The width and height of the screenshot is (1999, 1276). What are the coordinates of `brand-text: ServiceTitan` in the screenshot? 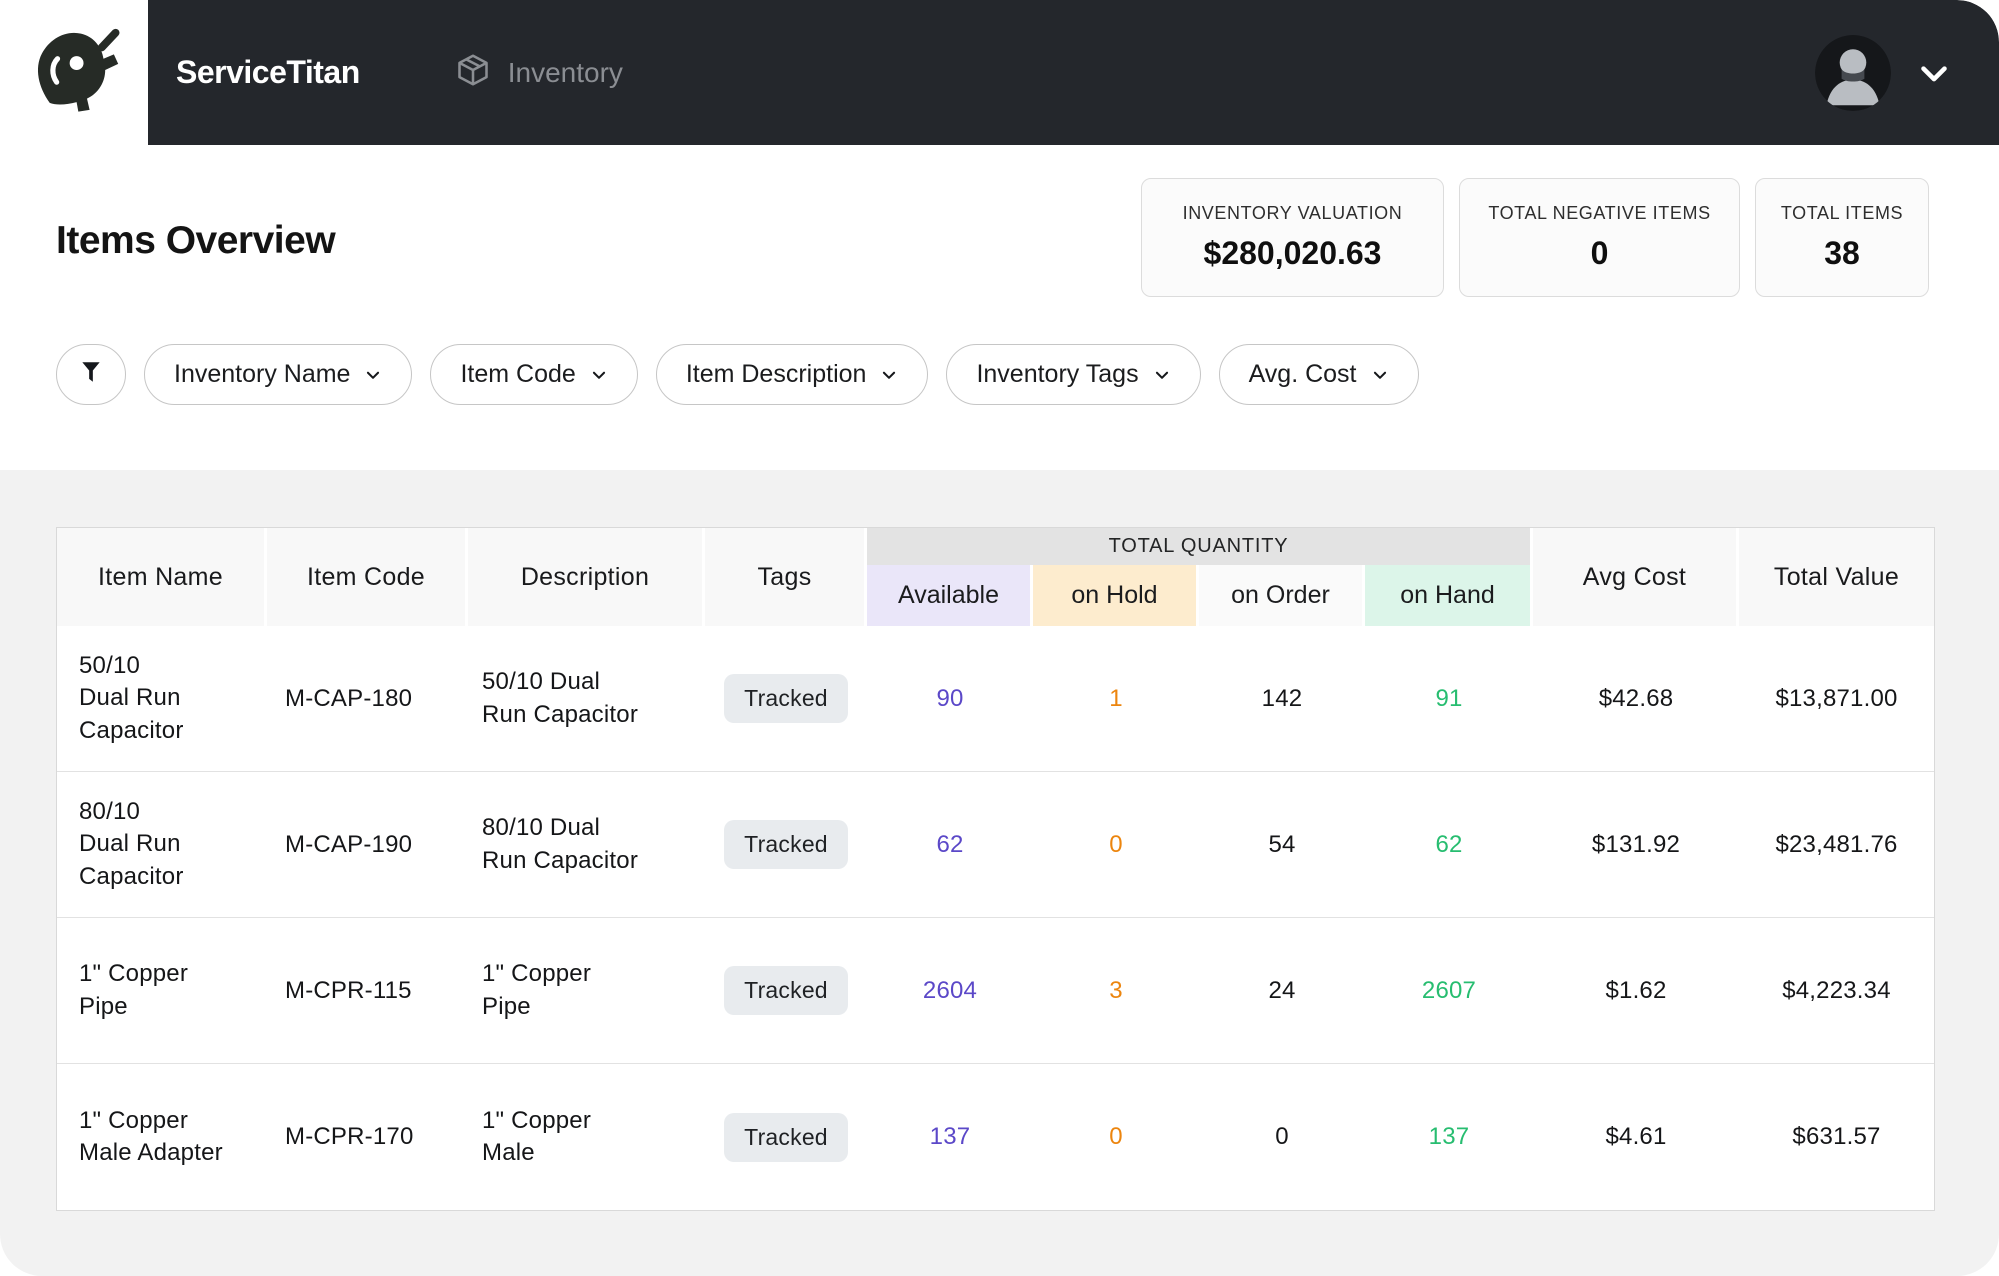 It's located at (268, 72).